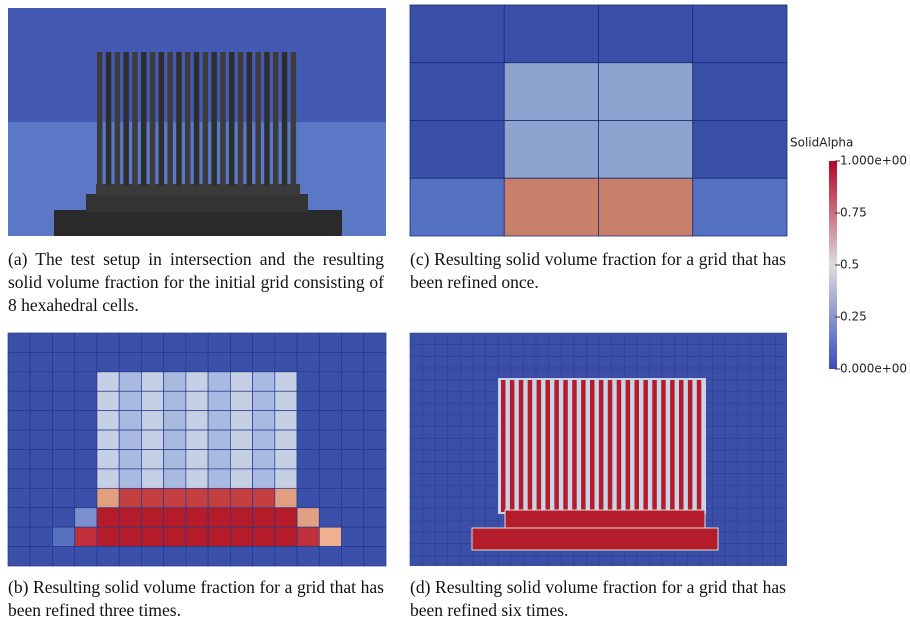  What do you see at coordinates (849, 265) in the screenshot?
I see `colorbar-tick-label: 0.5` at bounding box center [849, 265].